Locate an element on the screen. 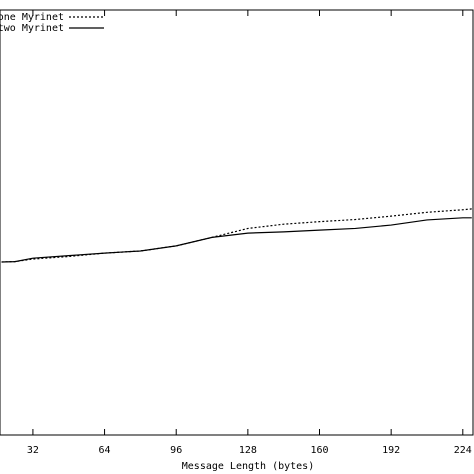  x-tick-label: 160 is located at coordinates (319, 450).